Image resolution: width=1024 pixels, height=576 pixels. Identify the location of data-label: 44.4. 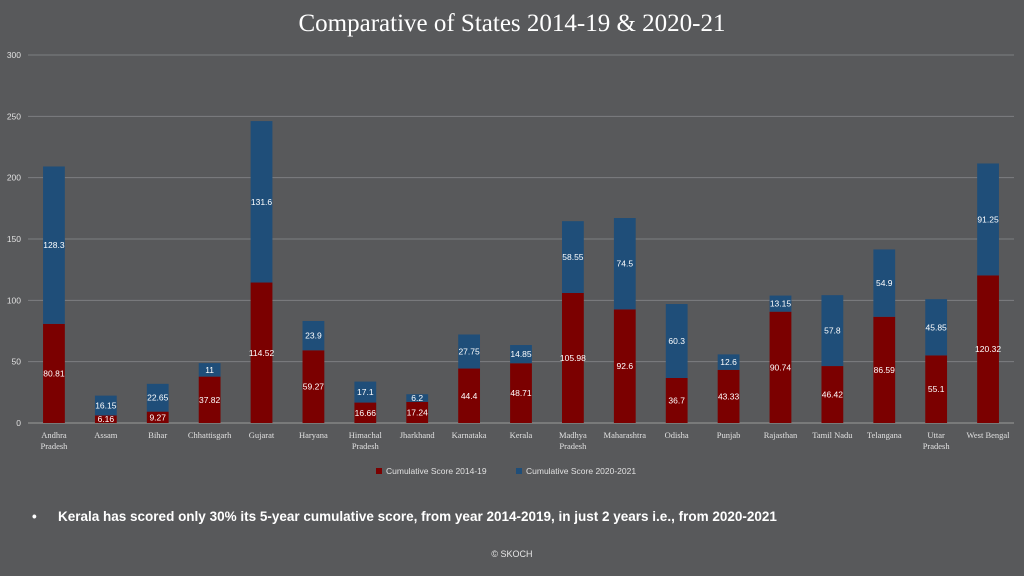
(469, 396).